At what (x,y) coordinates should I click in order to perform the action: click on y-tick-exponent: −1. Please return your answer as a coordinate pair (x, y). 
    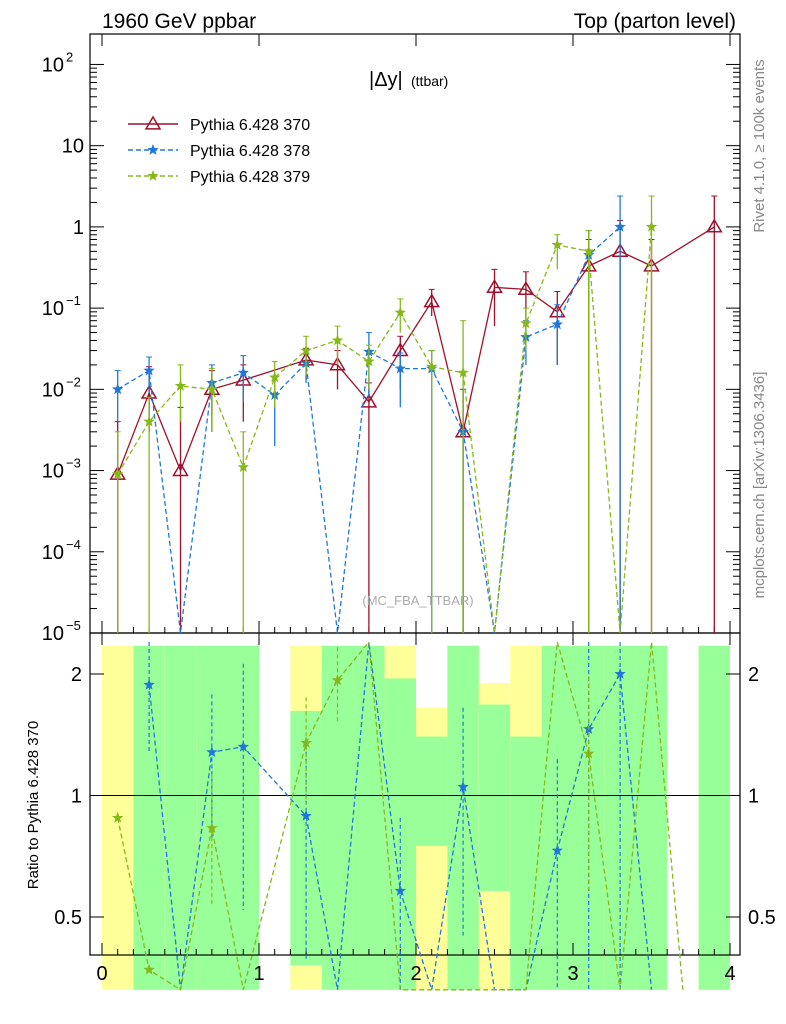
    Looking at the image, I should click on (73, 300).